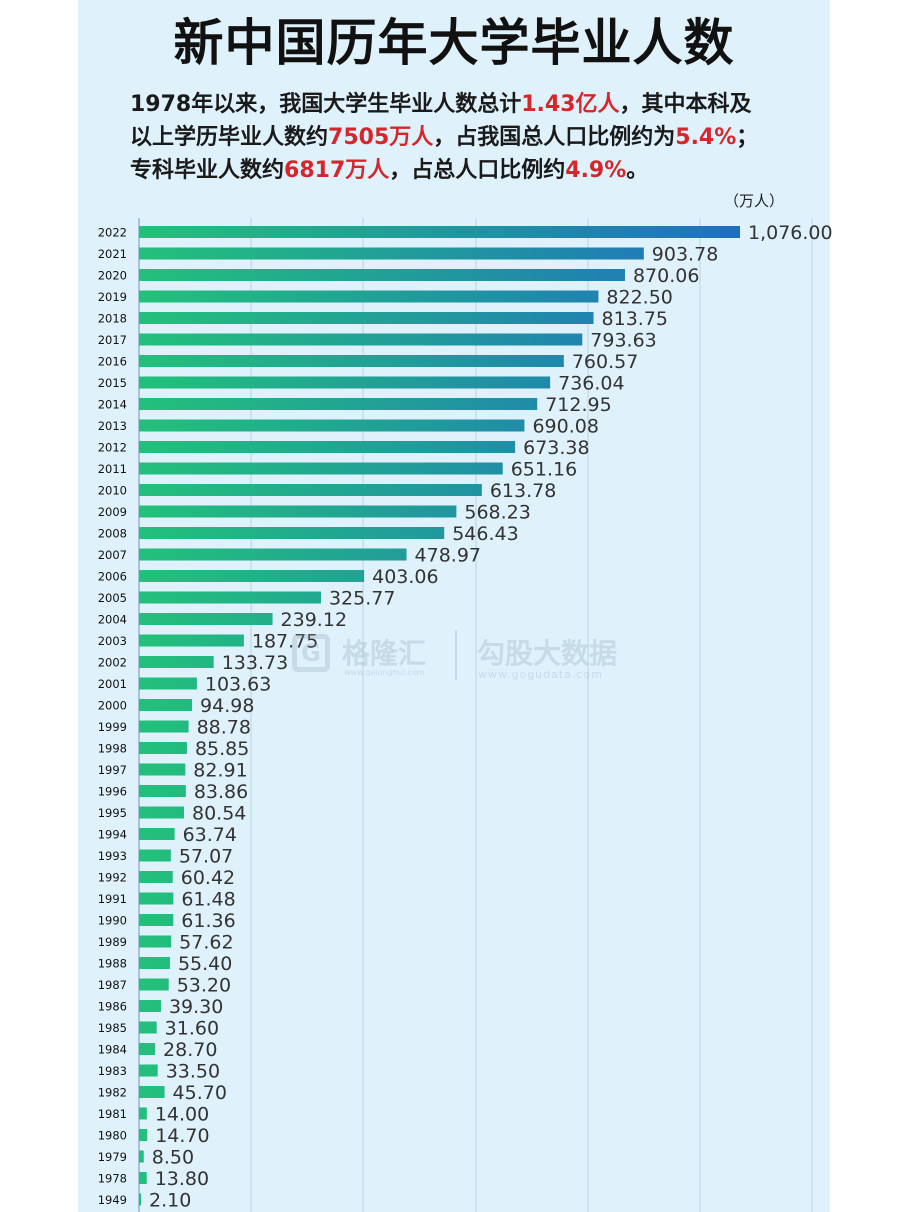 The height and width of the screenshot is (1212, 909). I want to click on category-label: 1997, so click(112, 770).